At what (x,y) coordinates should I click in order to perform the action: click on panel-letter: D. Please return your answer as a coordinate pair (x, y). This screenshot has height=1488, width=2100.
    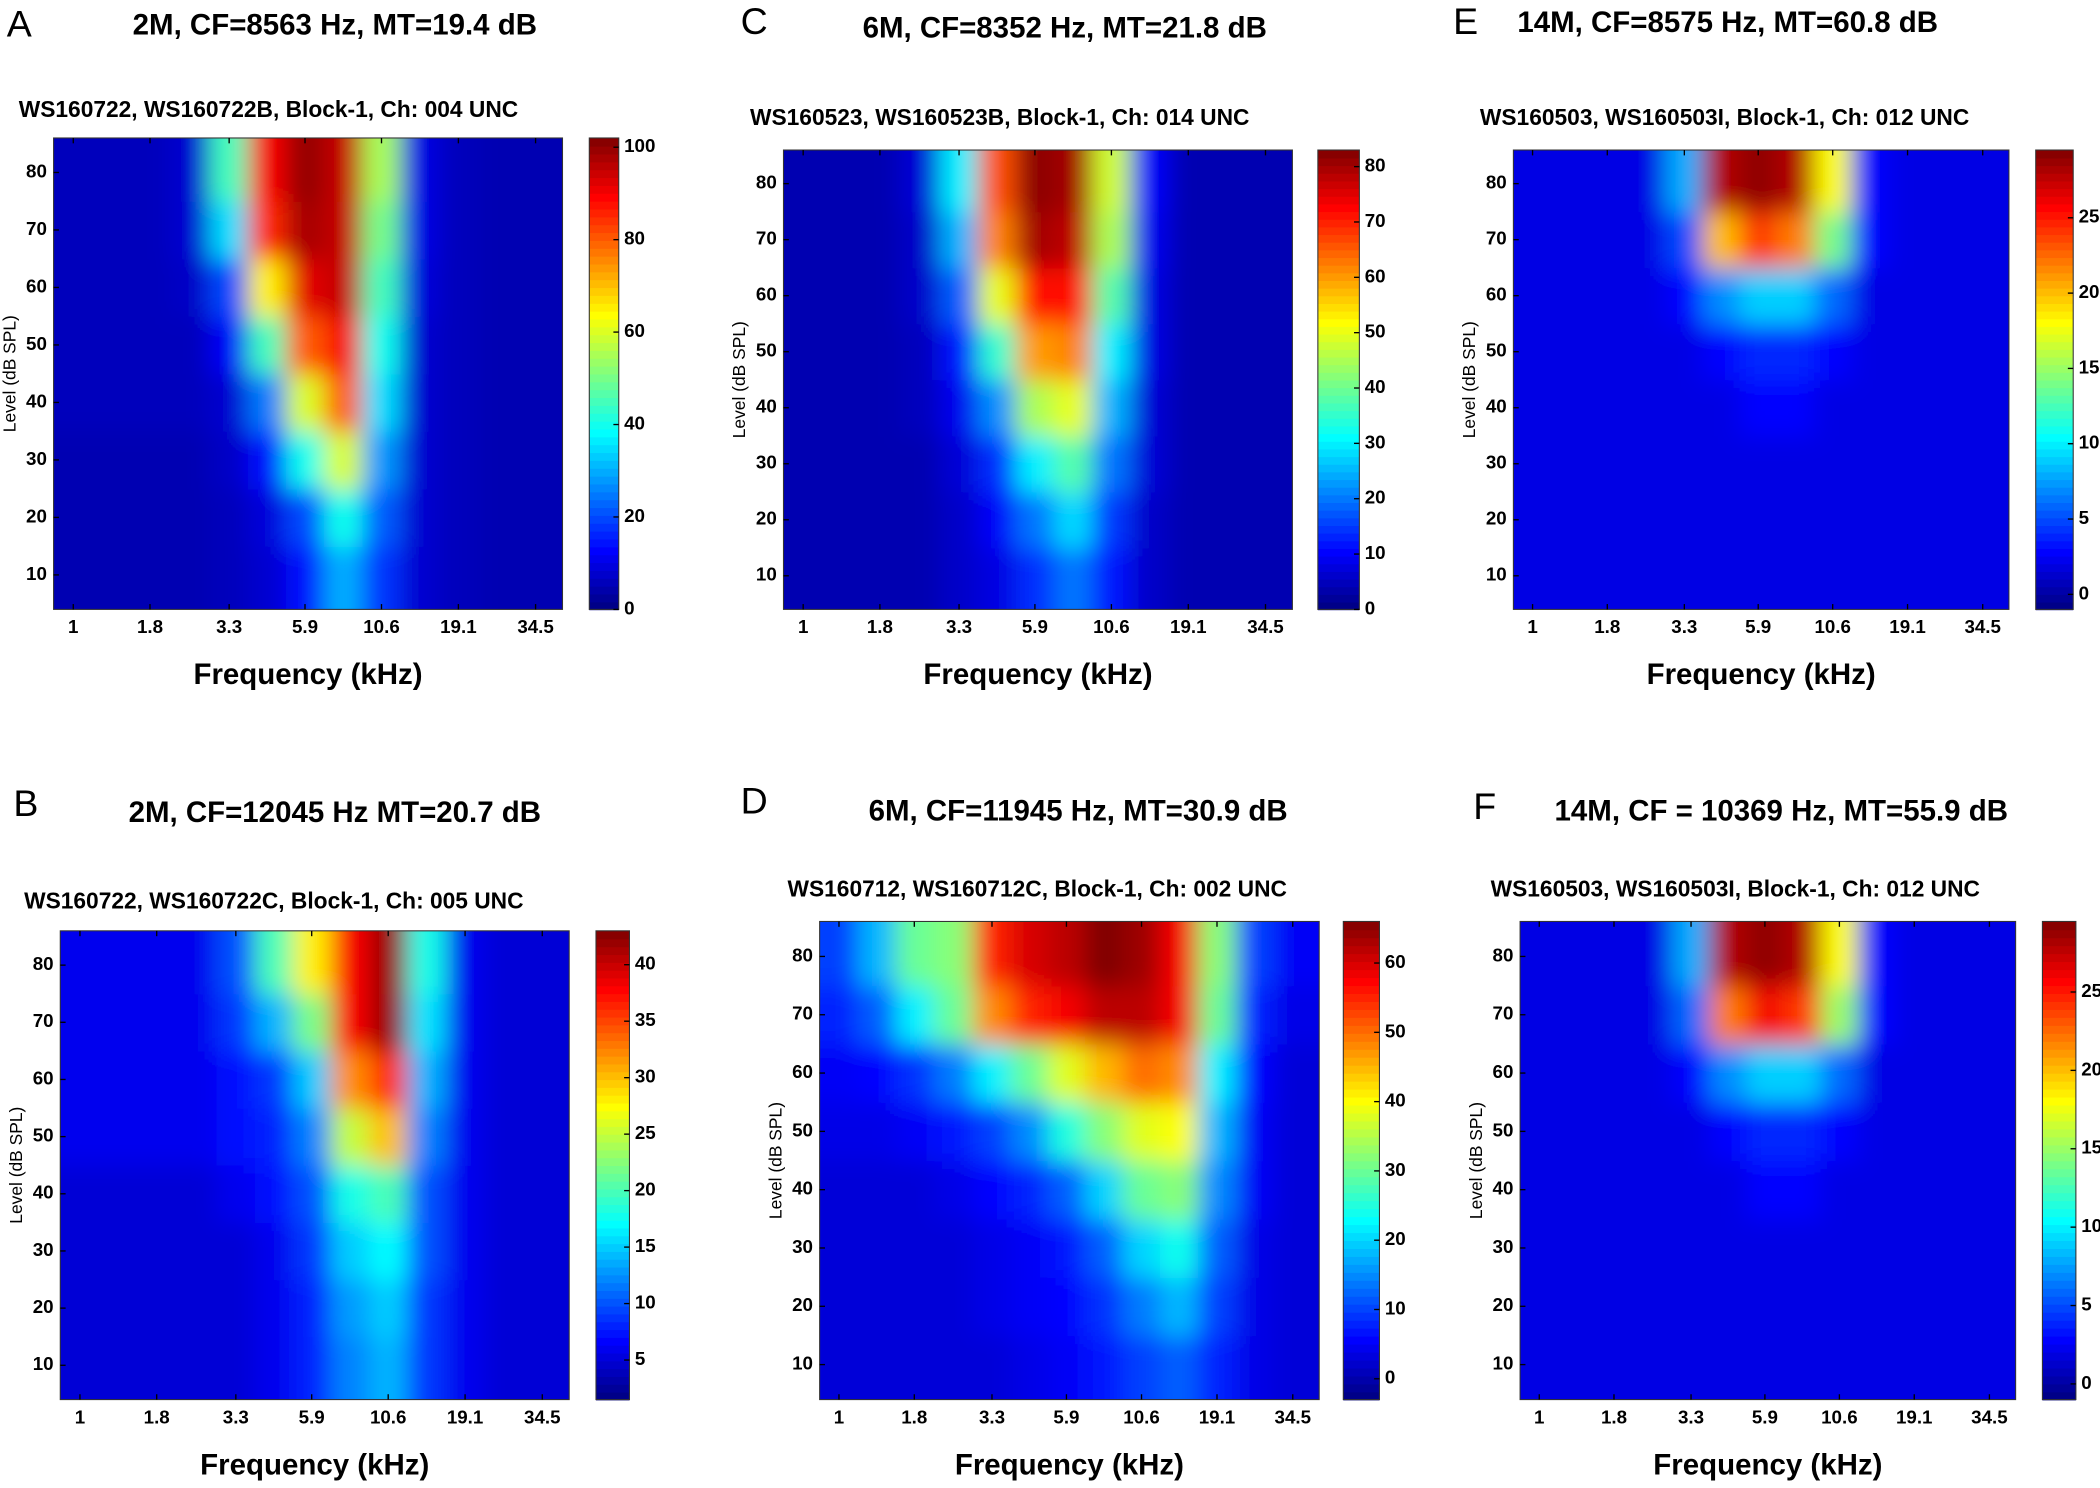
    Looking at the image, I should click on (754, 801).